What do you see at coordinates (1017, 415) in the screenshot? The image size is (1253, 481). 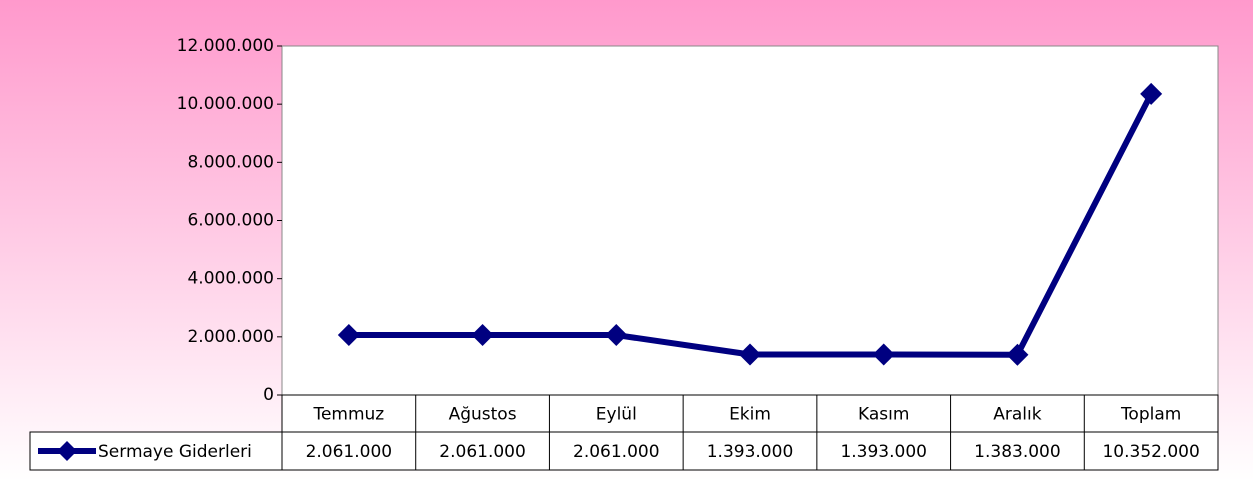 I see `x-tick-label: Aralık` at bounding box center [1017, 415].